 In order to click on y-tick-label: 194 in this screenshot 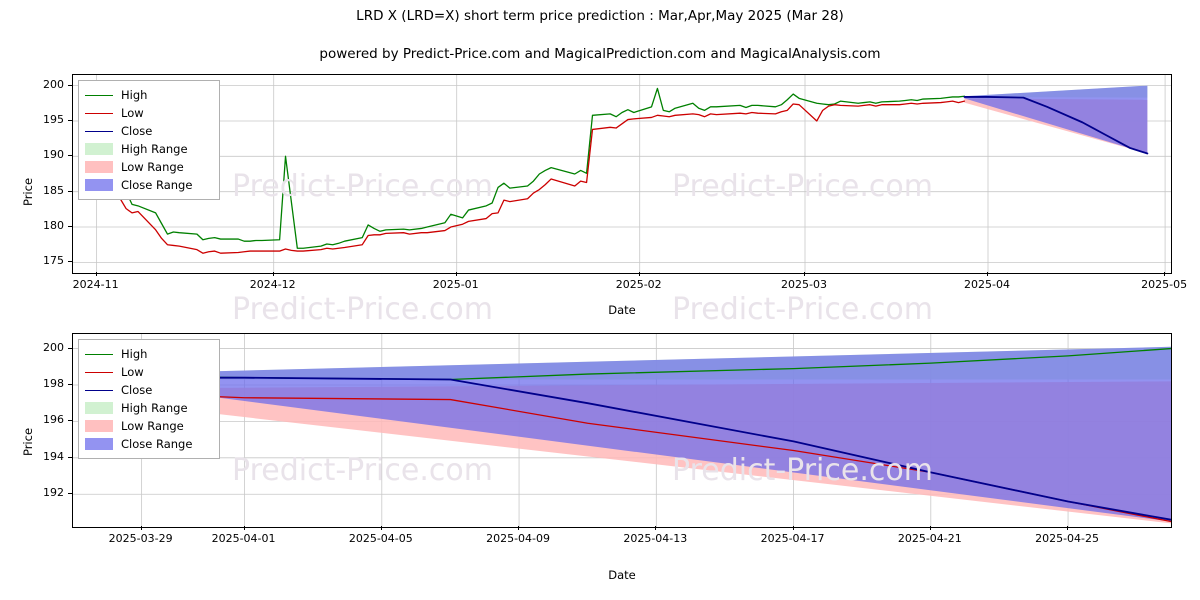, I will do `click(53, 456)`.